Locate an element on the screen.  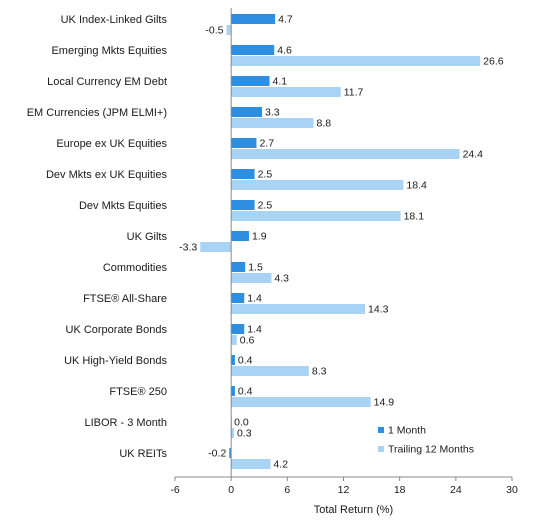
x-tick-labels: -6 0 6 12 18 24 30 is located at coordinates (344, 490).